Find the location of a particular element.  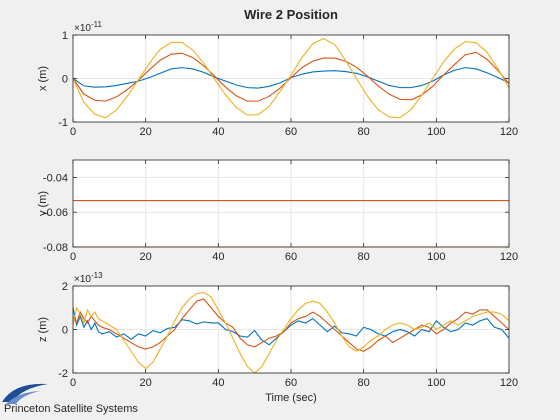

y-axis-label: z (m) is located at coordinates (43, 329).